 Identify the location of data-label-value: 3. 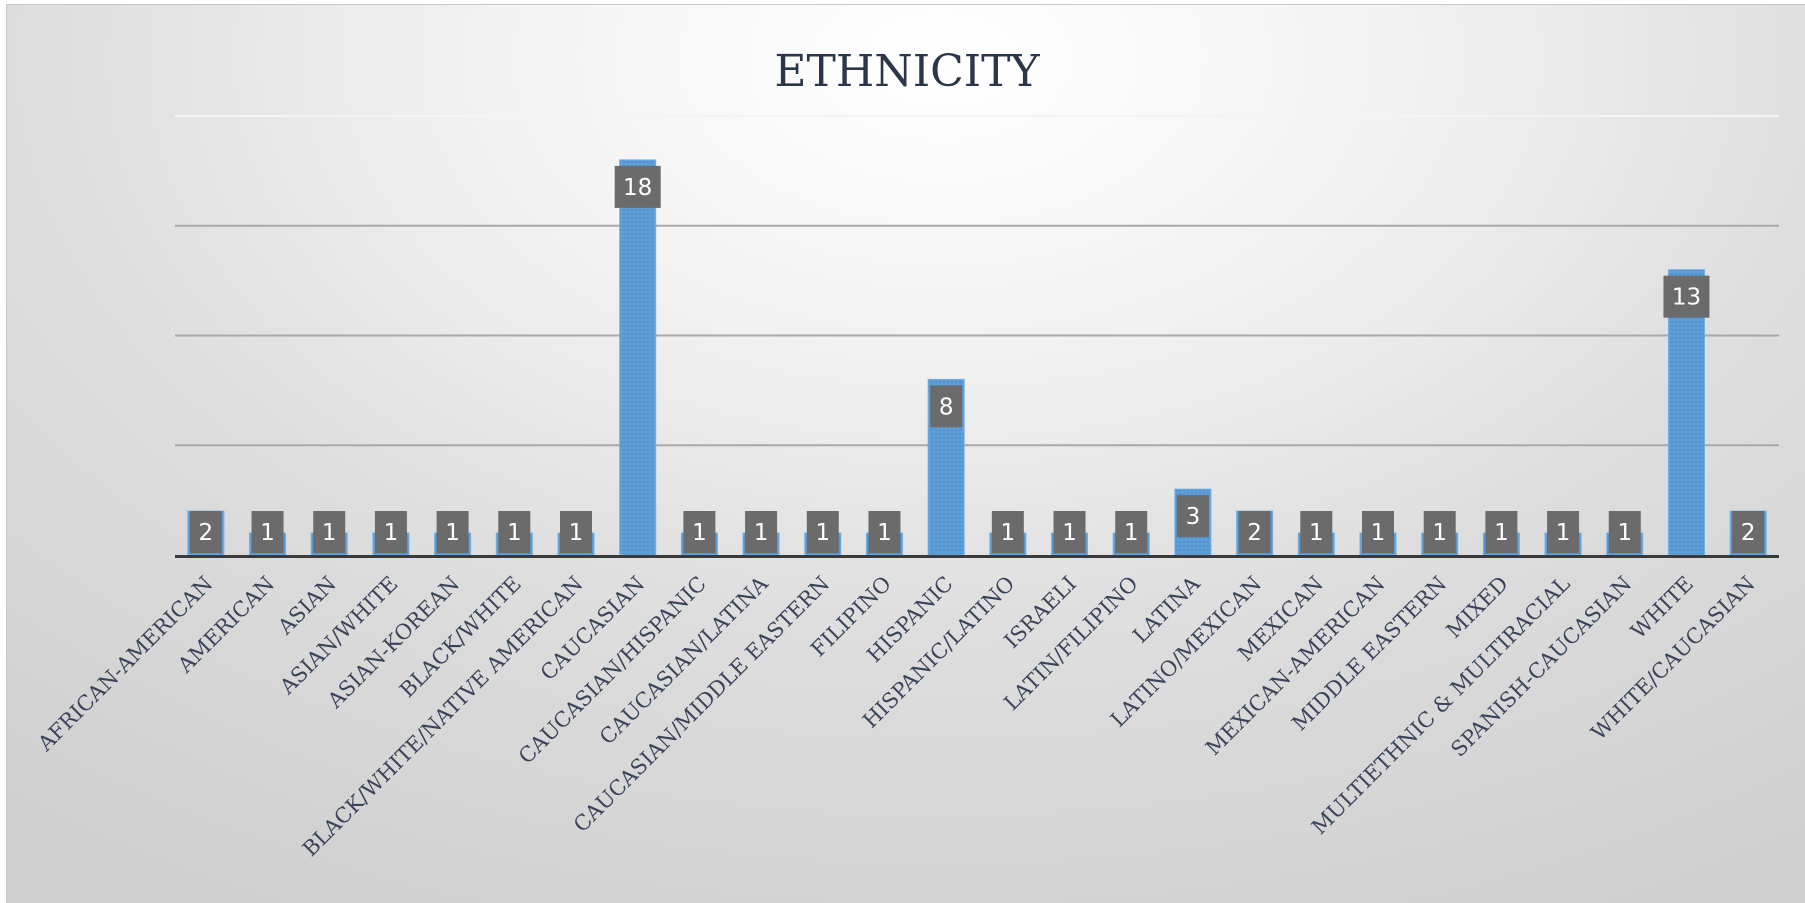
(1193, 517).